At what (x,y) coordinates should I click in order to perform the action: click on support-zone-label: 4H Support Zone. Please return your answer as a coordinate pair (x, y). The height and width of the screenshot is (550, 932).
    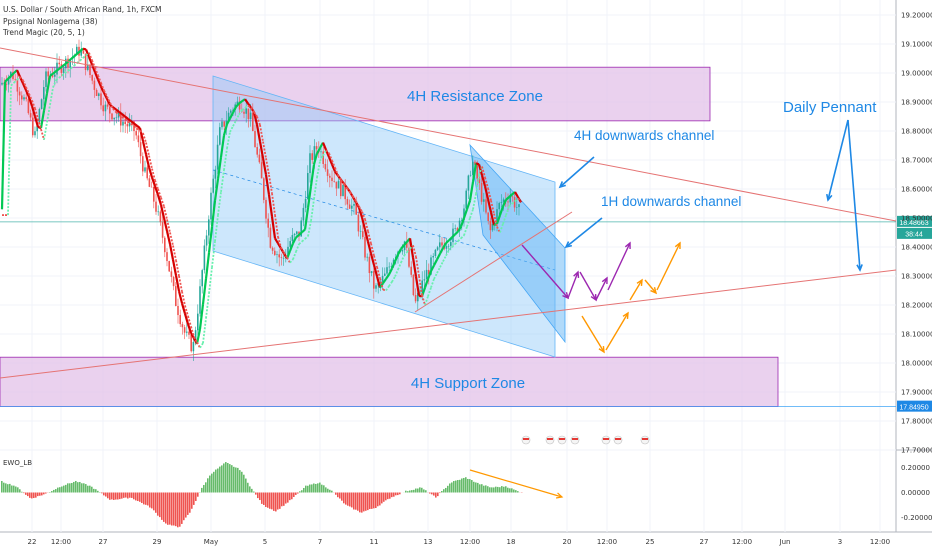
    Looking at the image, I should click on (468, 383).